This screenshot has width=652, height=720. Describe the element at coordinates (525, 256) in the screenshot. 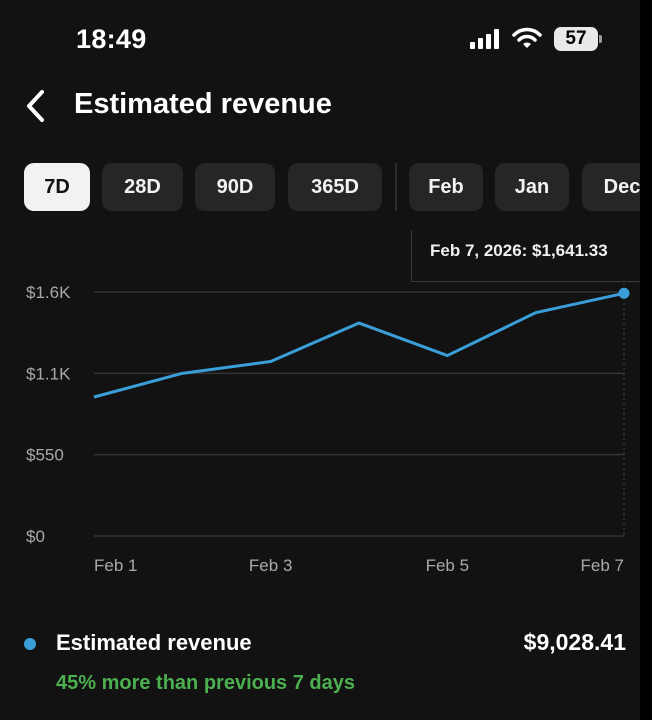

I see `chart-tooltip: Feb 7, 2026: $1,641.33` at that location.